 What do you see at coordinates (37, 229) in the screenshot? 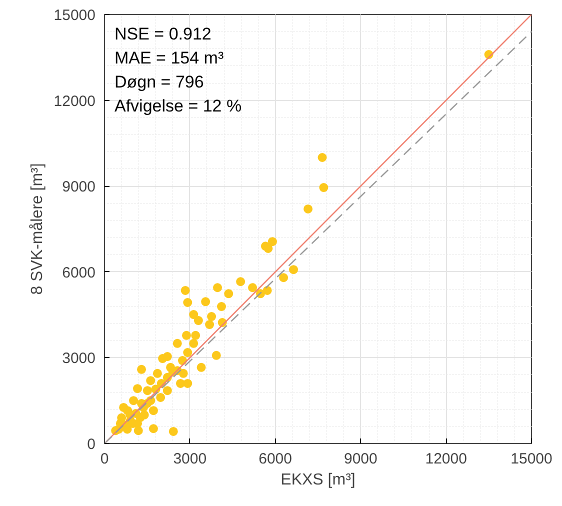
I see `y-axis-title: 8 SVK-målere [m³]` at bounding box center [37, 229].